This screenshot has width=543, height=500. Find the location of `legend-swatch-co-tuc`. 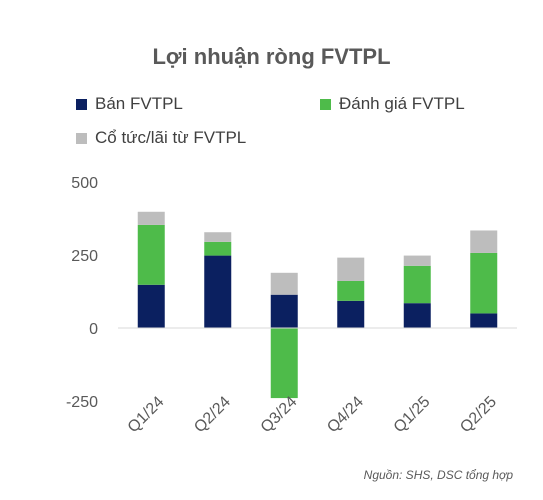

legend-swatch-co-tuc is located at coordinates (81, 138).